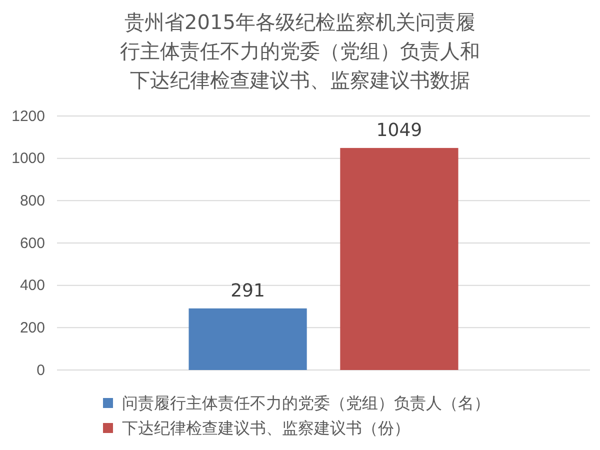 This screenshot has width=600, height=450. I want to click on chart-title: 贵州省2015年各级纪检监察机关问责履行主体责任不力的党委（党组）负责人和下达纪律检查建议书、监察建议书数据, so click(300, 51).